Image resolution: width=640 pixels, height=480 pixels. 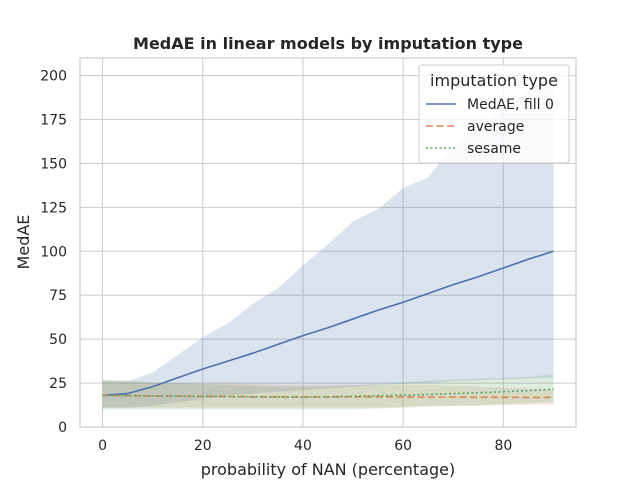 What do you see at coordinates (58, 296) in the screenshot?
I see `y-tick-label: 75` at bounding box center [58, 296].